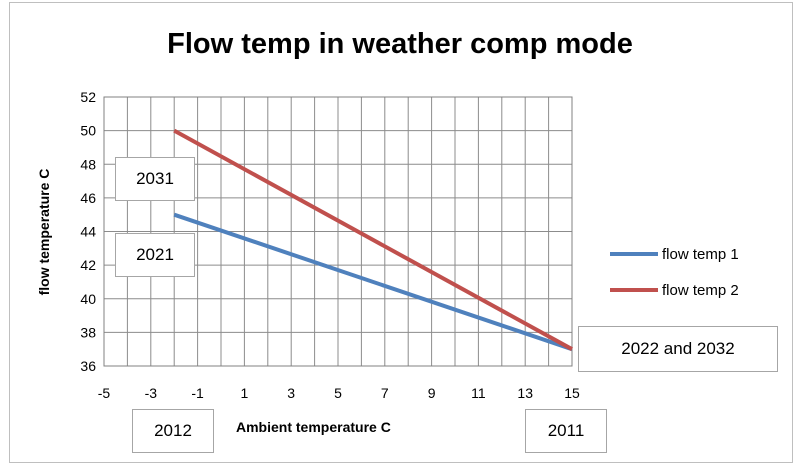  Describe the element at coordinates (88, 198) in the screenshot. I see `y-tick-label: 46` at that location.